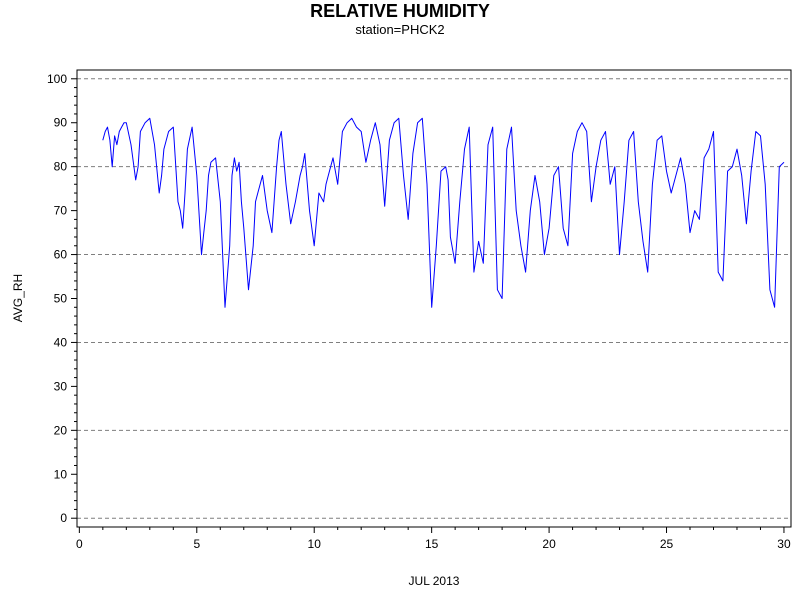 The width and height of the screenshot is (800, 600). I want to click on x-tick-label: 15, so click(432, 544).